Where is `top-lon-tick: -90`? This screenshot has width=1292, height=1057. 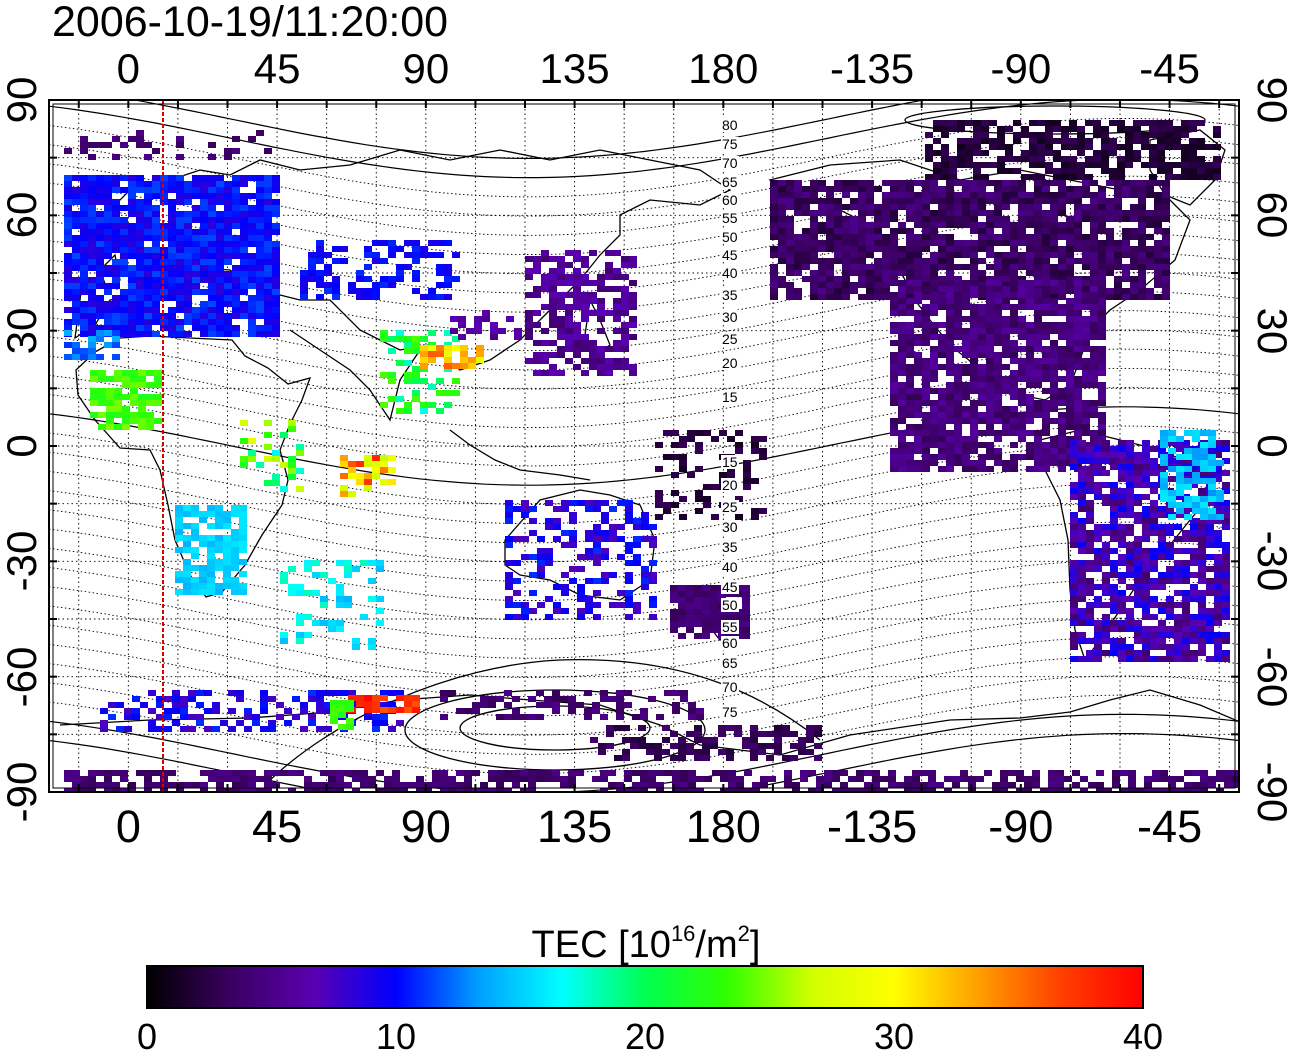
top-lon-tick: -90 is located at coordinates (1021, 68).